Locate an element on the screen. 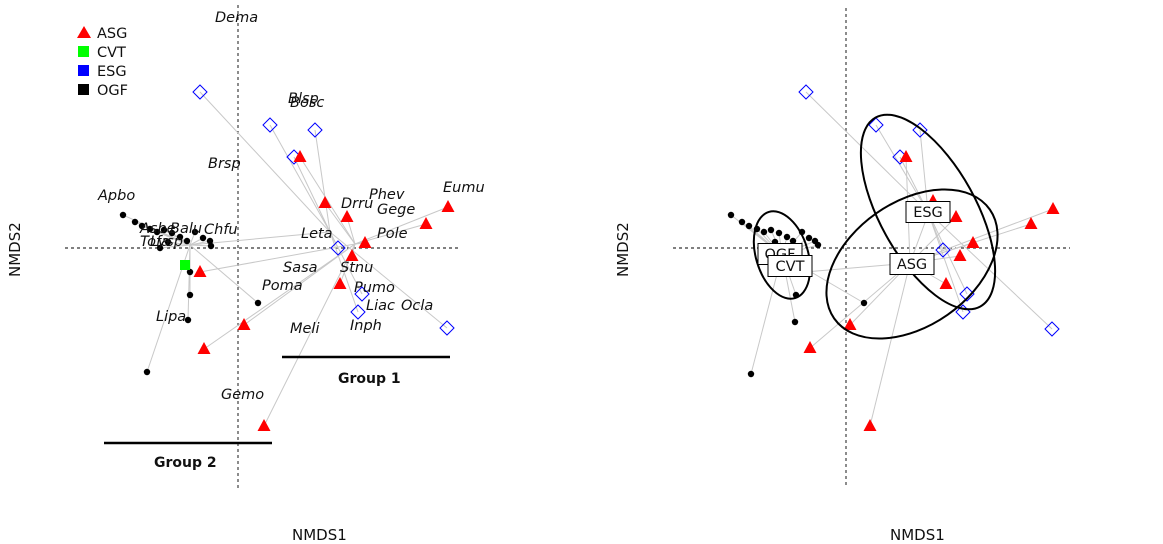 The height and width of the screenshot is (544, 1163). centroid-label-cvt: CVT is located at coordinates (790, 267).